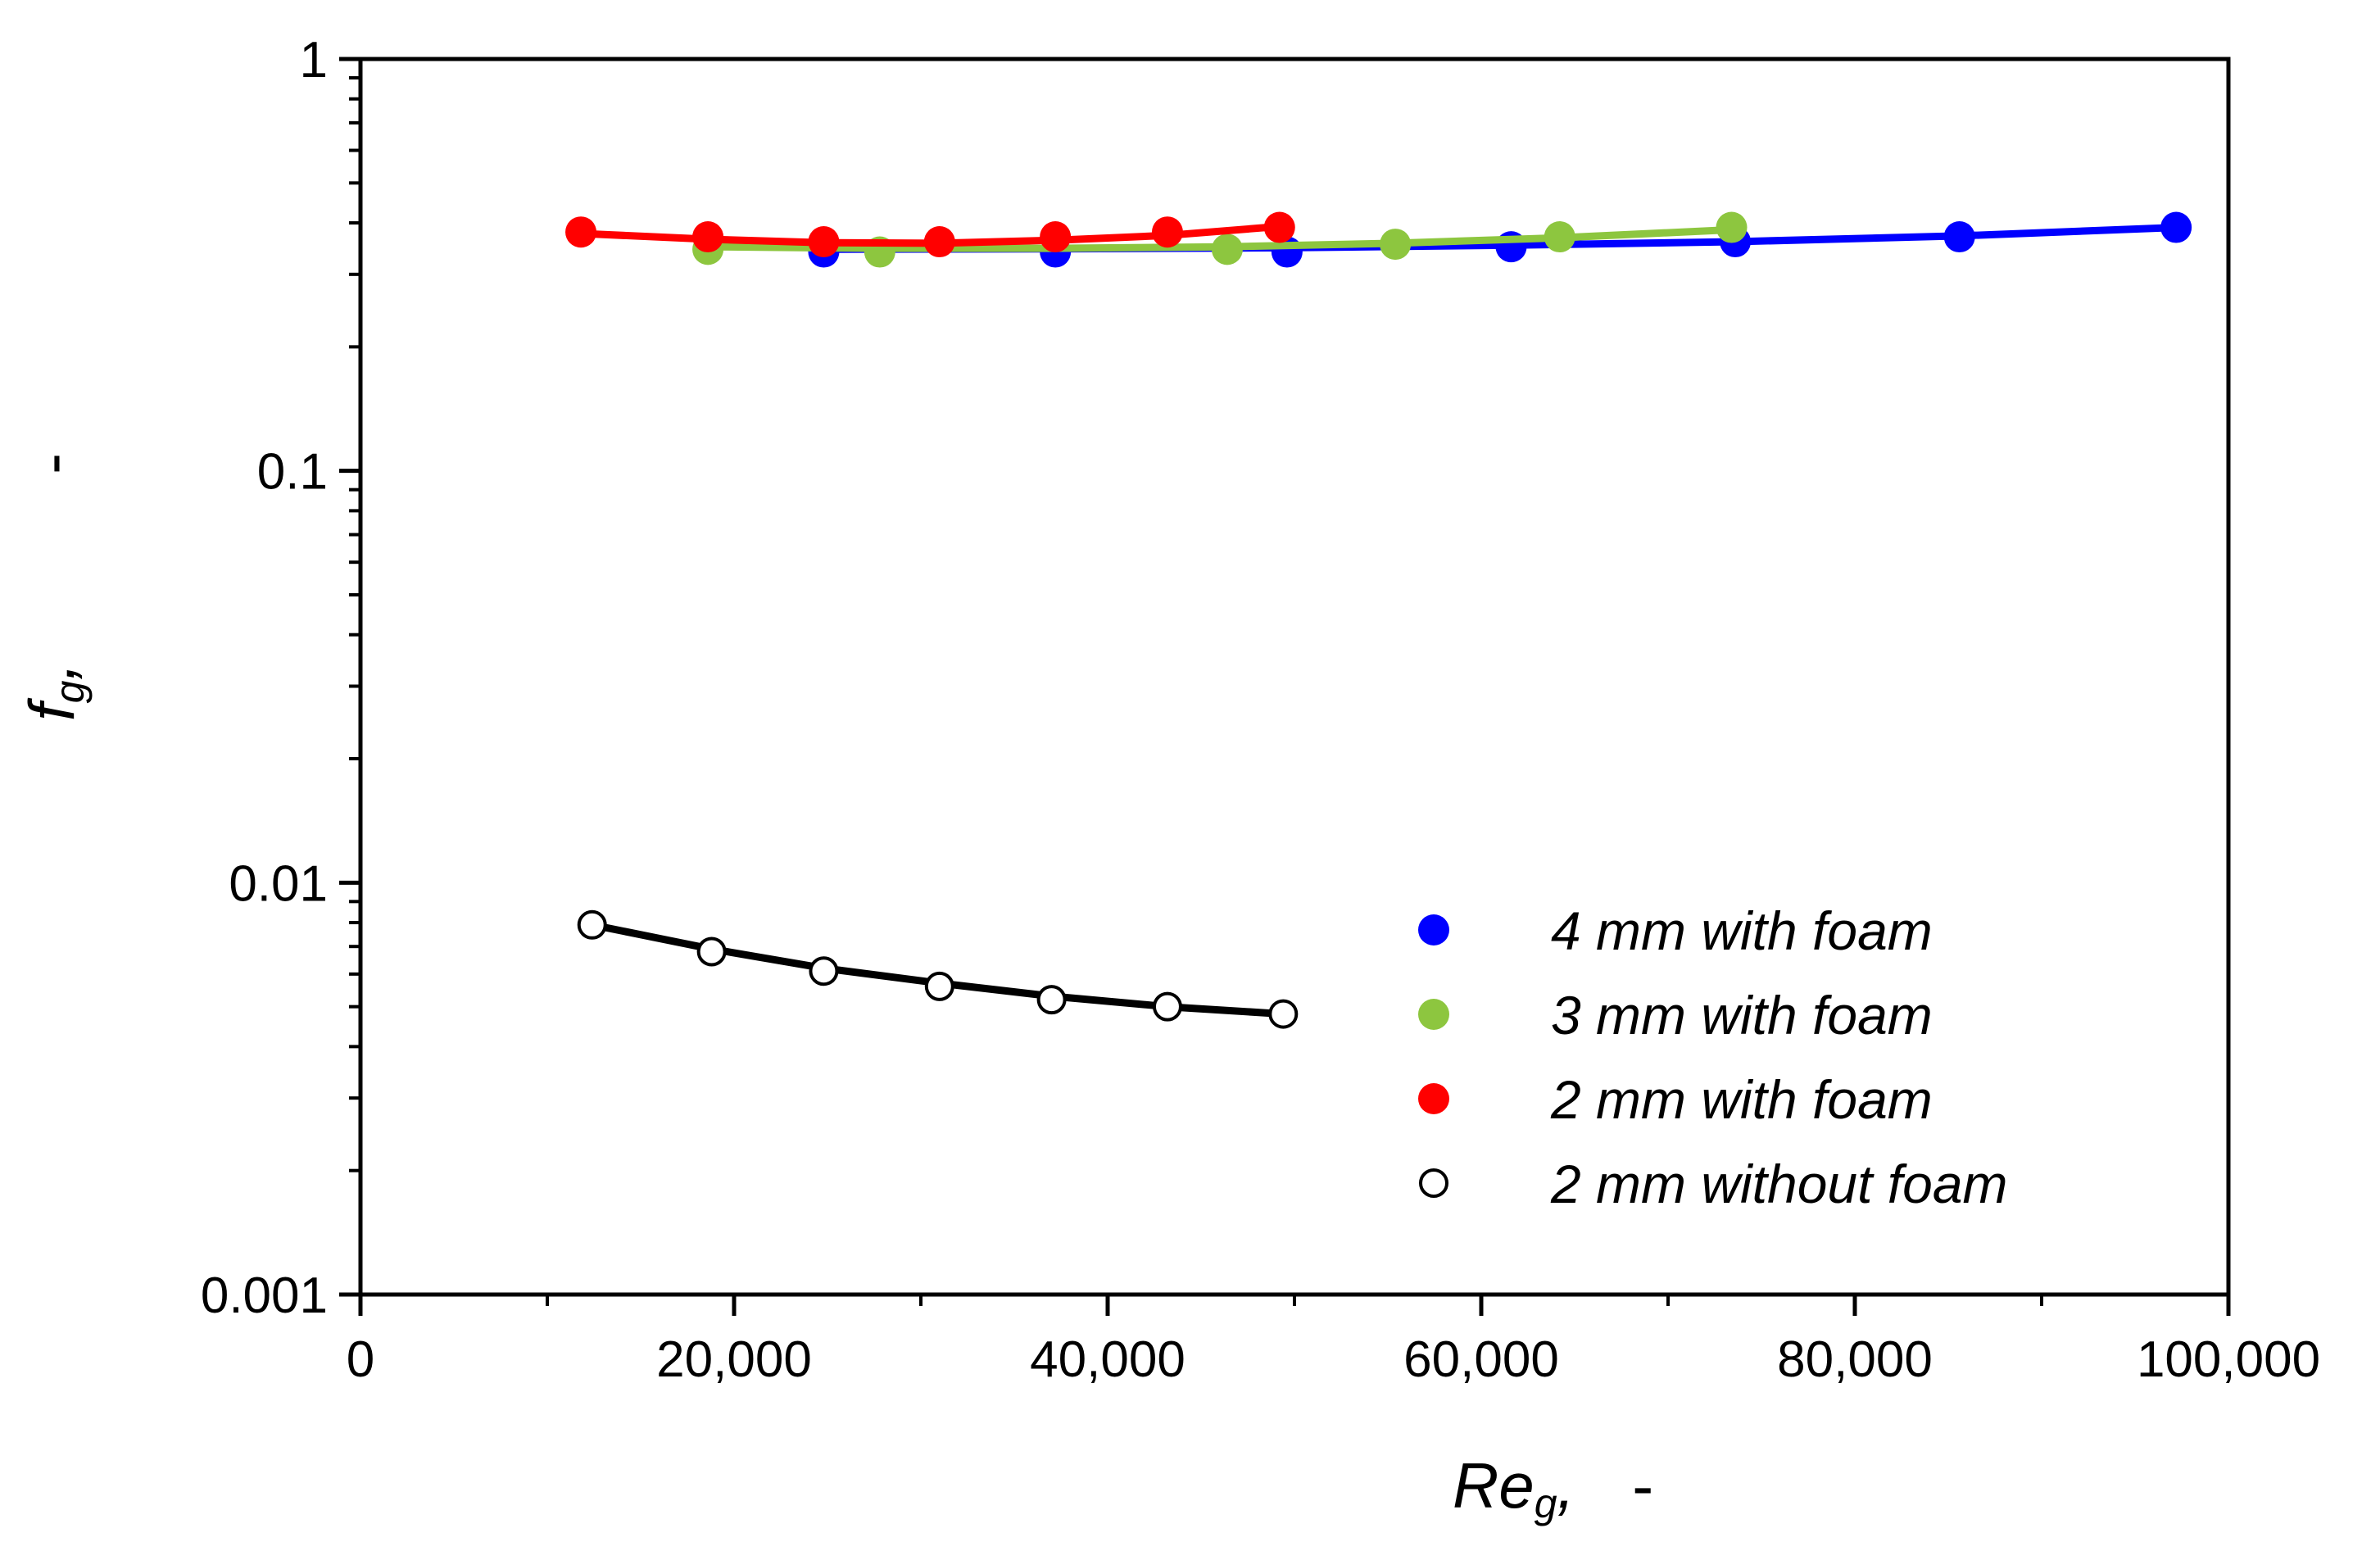  What do you see at coordinates (264, 1296) in the screenshot?
I see `y-tick-label: 0.001` at bounding box center [264, 1296].